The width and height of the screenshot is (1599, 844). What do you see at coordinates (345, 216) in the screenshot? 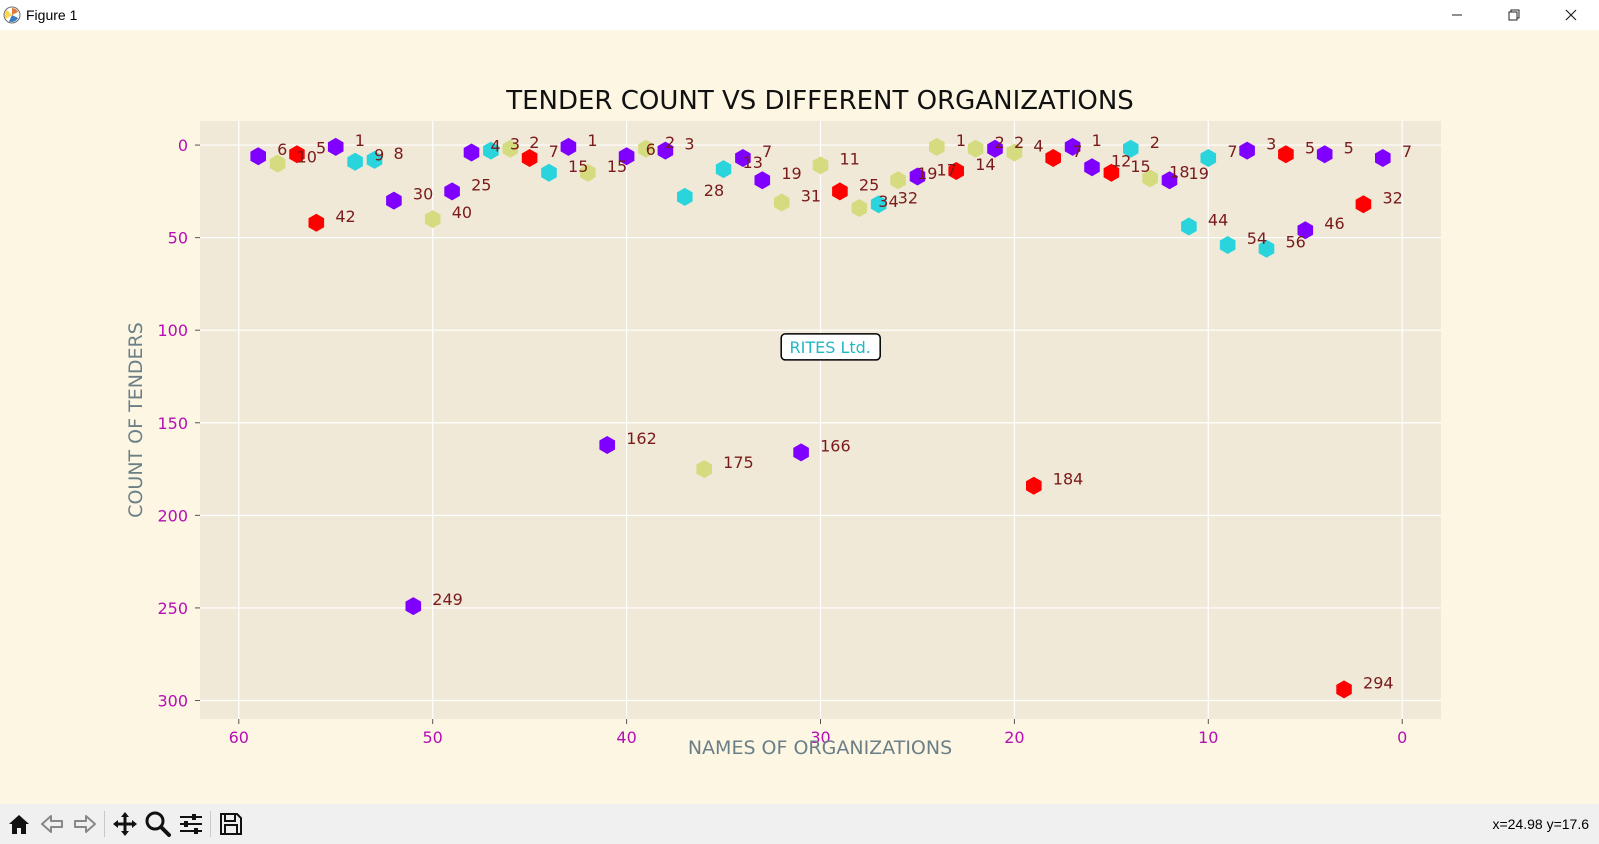
I see `data-label: 42` at bounding box center [345, 216].